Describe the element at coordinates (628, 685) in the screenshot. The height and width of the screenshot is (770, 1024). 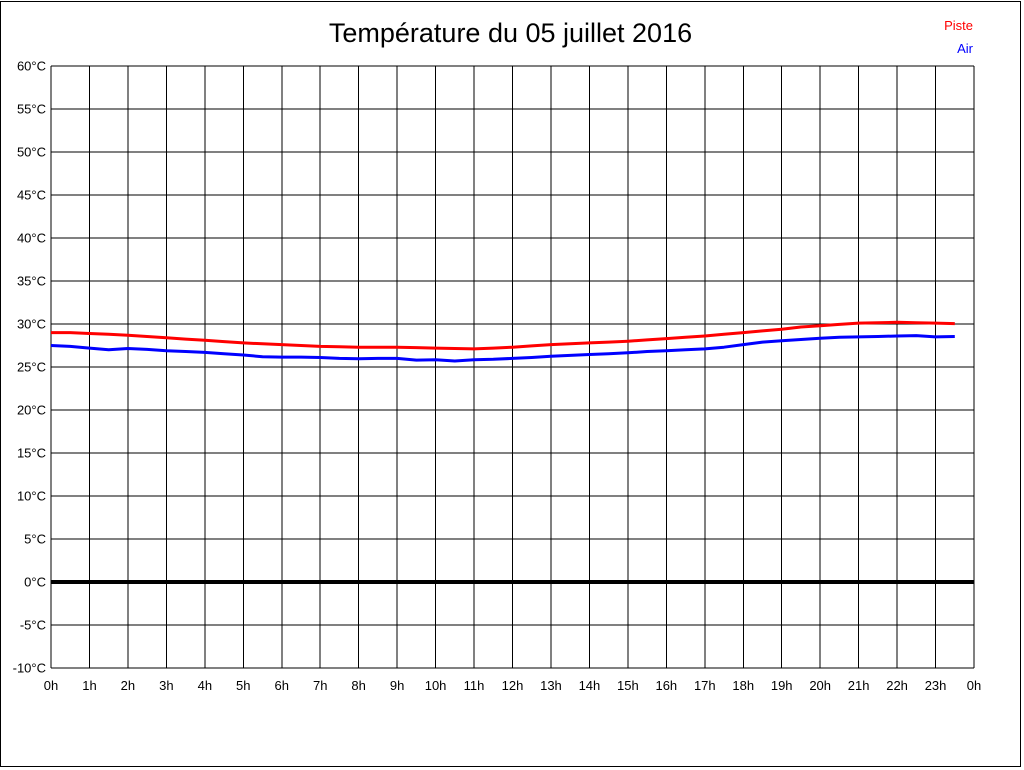
I see `x-tick-label: 15h` at that location.